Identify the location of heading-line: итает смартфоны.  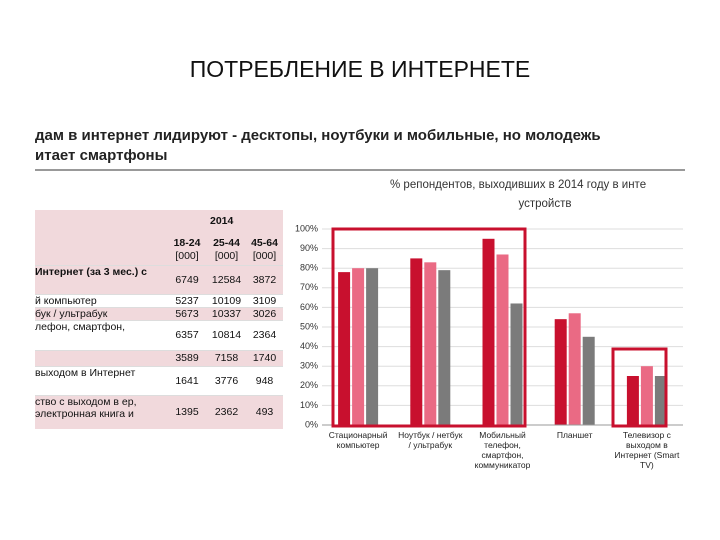
(101, 155).